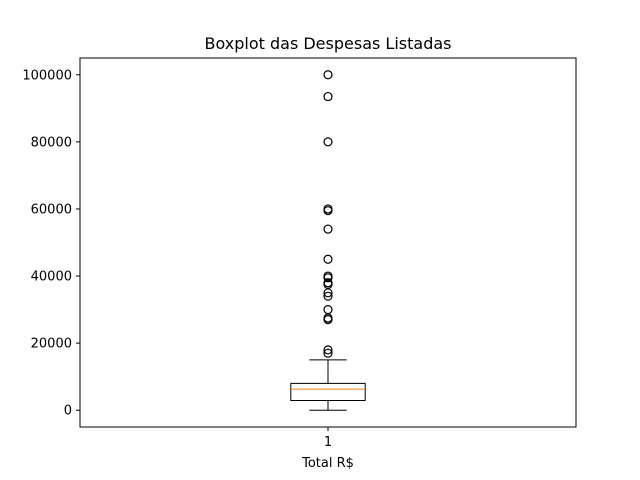  I want to click on x-axis: 1, so click(328, 438).